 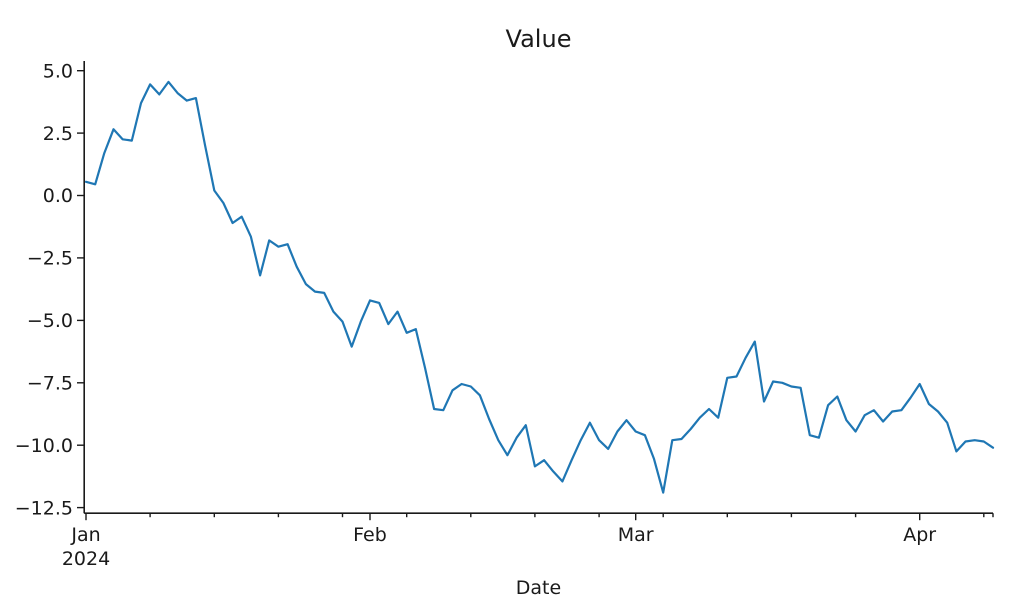 I want to click on y-tick-label: −7.5, so click(x=50, y=383).